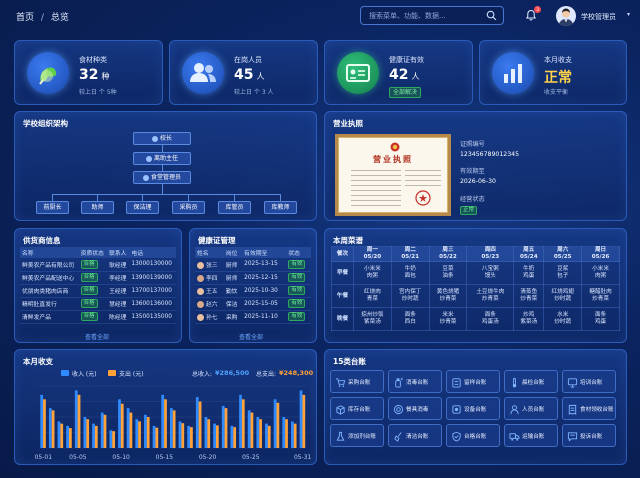 The height and width of the screenshot is (478, 640). What do you see at coordinates (97, 337) in the screenshot?
I see `supplier-view-all-link: 查看全部` at bounding box center [97, 337].